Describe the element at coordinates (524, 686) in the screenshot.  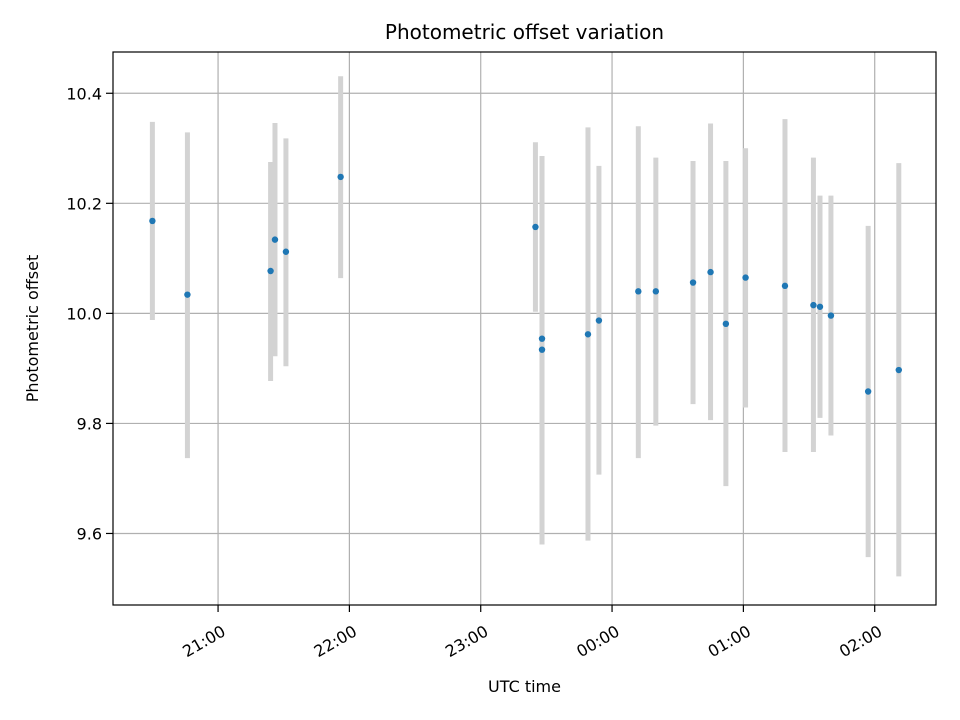
I see `x-axis-label: UTC time` at that location.